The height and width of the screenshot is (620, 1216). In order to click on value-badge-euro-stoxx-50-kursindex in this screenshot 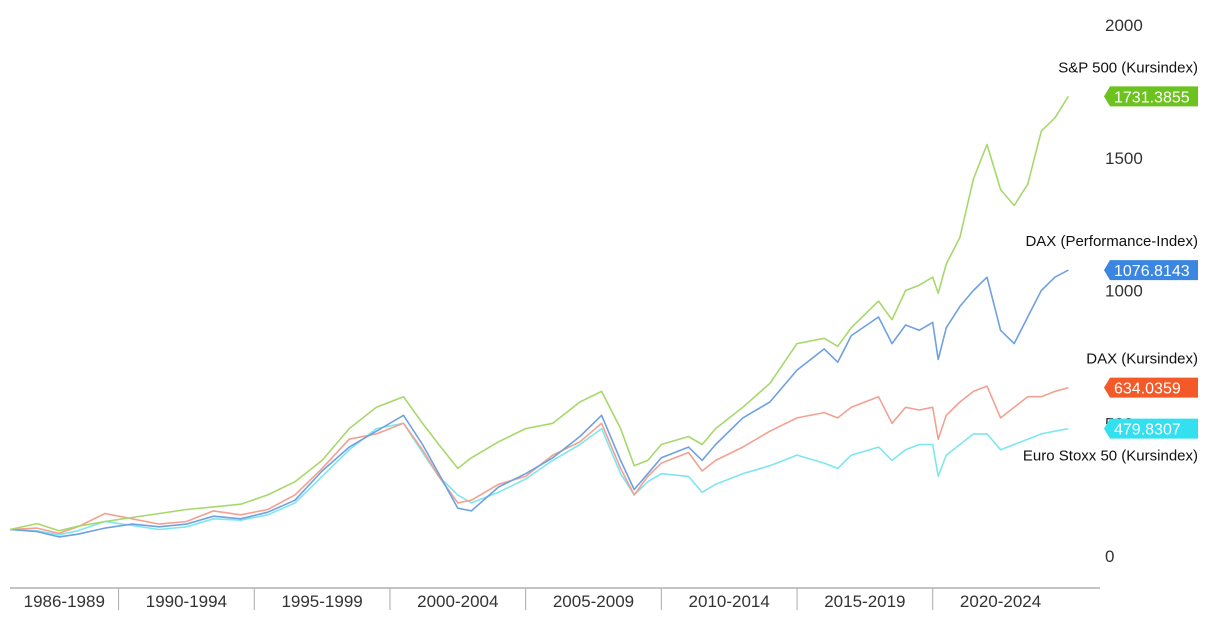, I will do `click(1151, 428)`.